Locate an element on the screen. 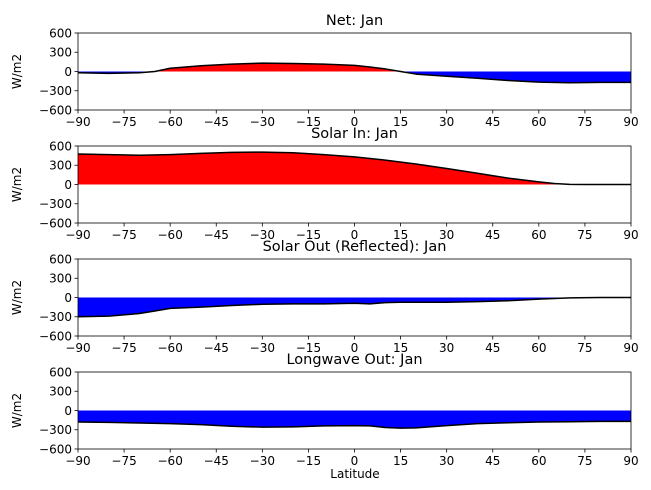  panel-title: Solar In: Jan is located at coordinates (354, 134).